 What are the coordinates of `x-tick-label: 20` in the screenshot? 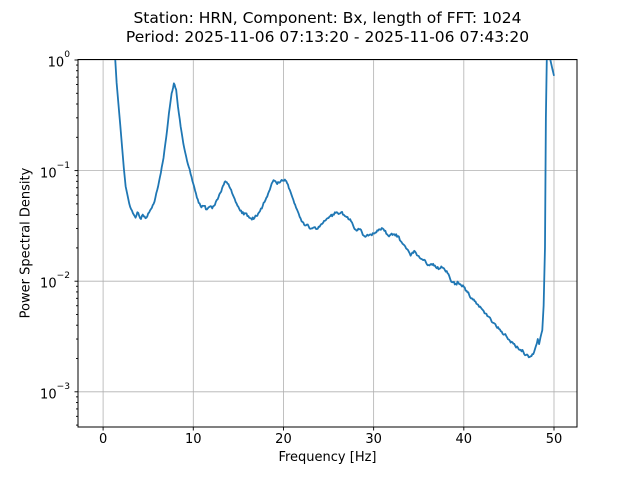 It's located at (283, 439).